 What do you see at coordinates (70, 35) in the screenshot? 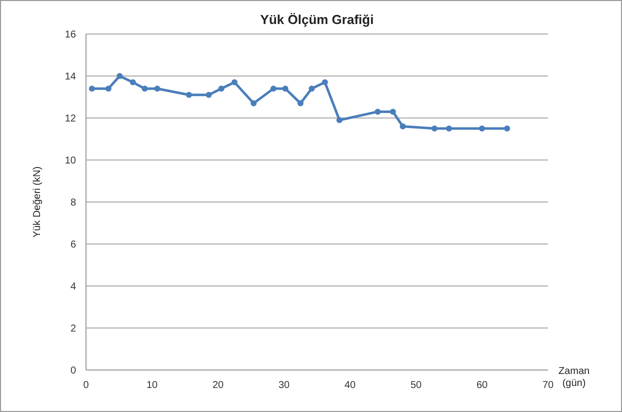
I see `y-tick-label: 16` at bounding box center [70, 35].